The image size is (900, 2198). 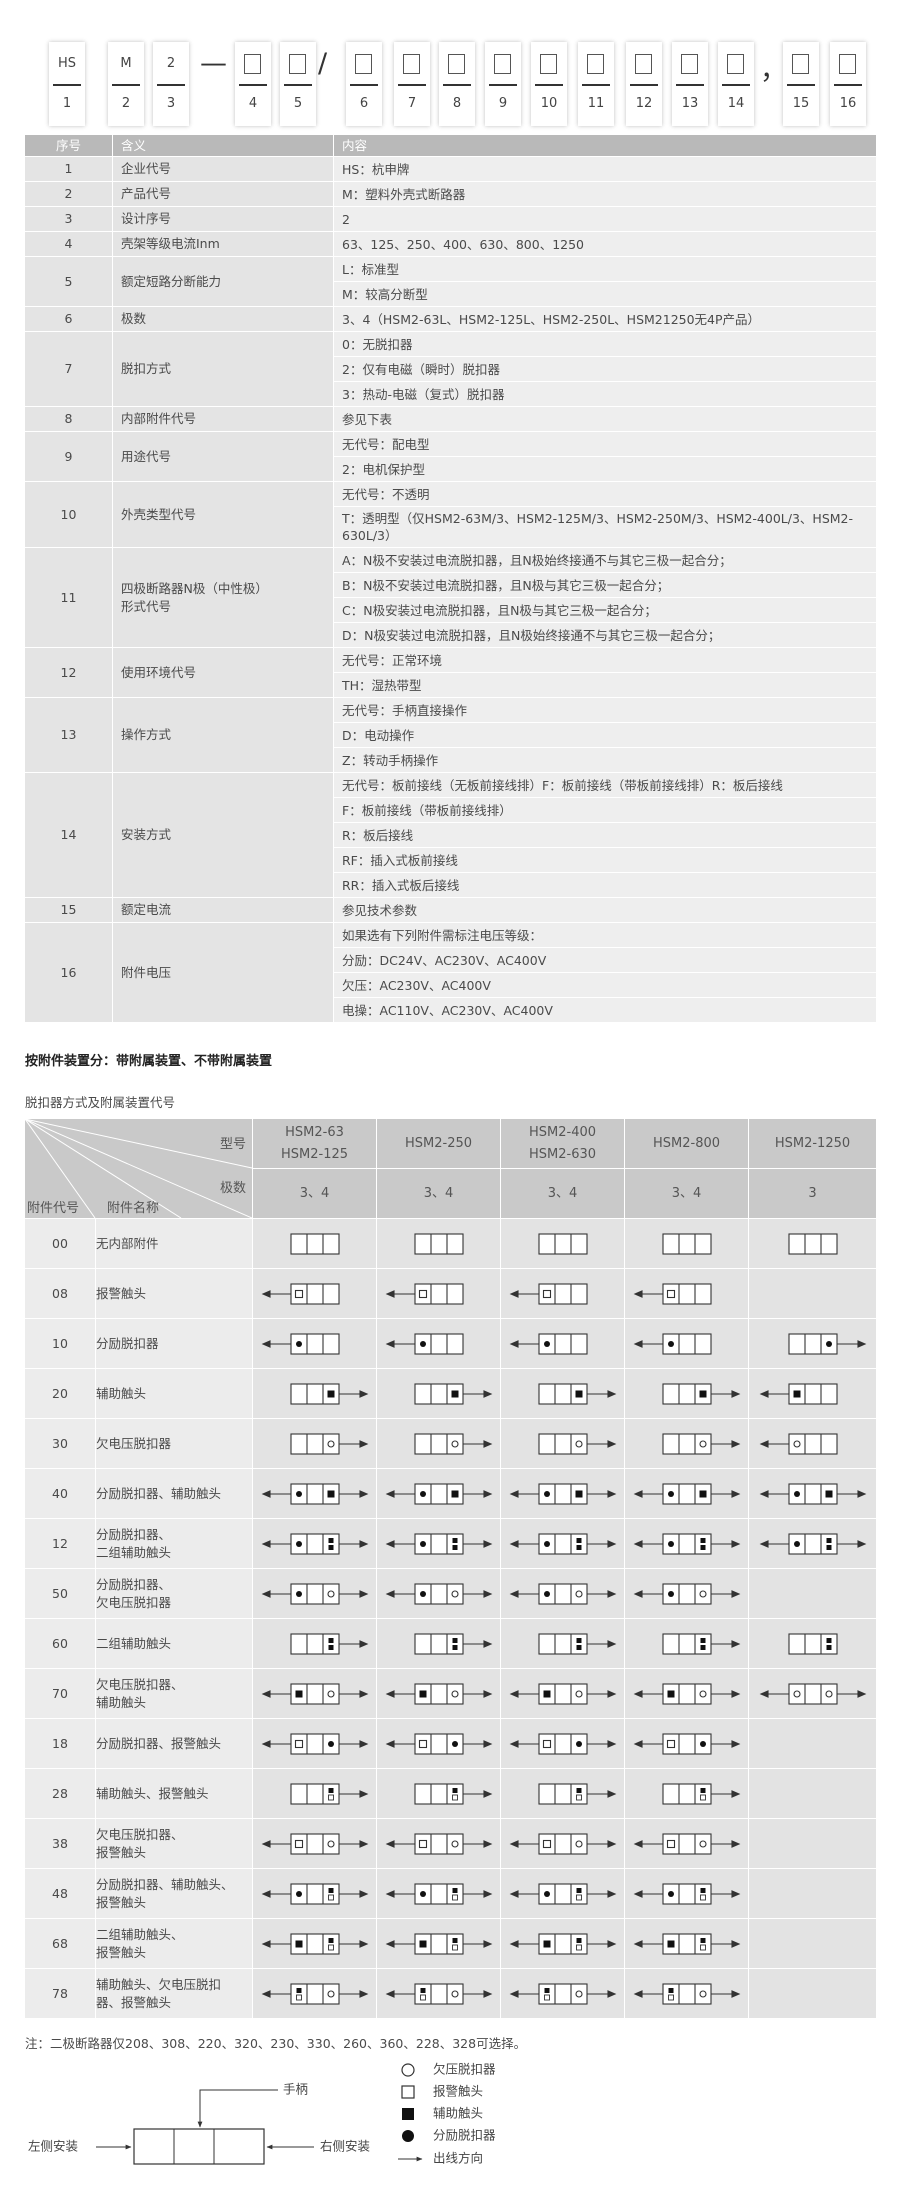 I want to click on row-meaning: 极数, so click(x=223, y=319).